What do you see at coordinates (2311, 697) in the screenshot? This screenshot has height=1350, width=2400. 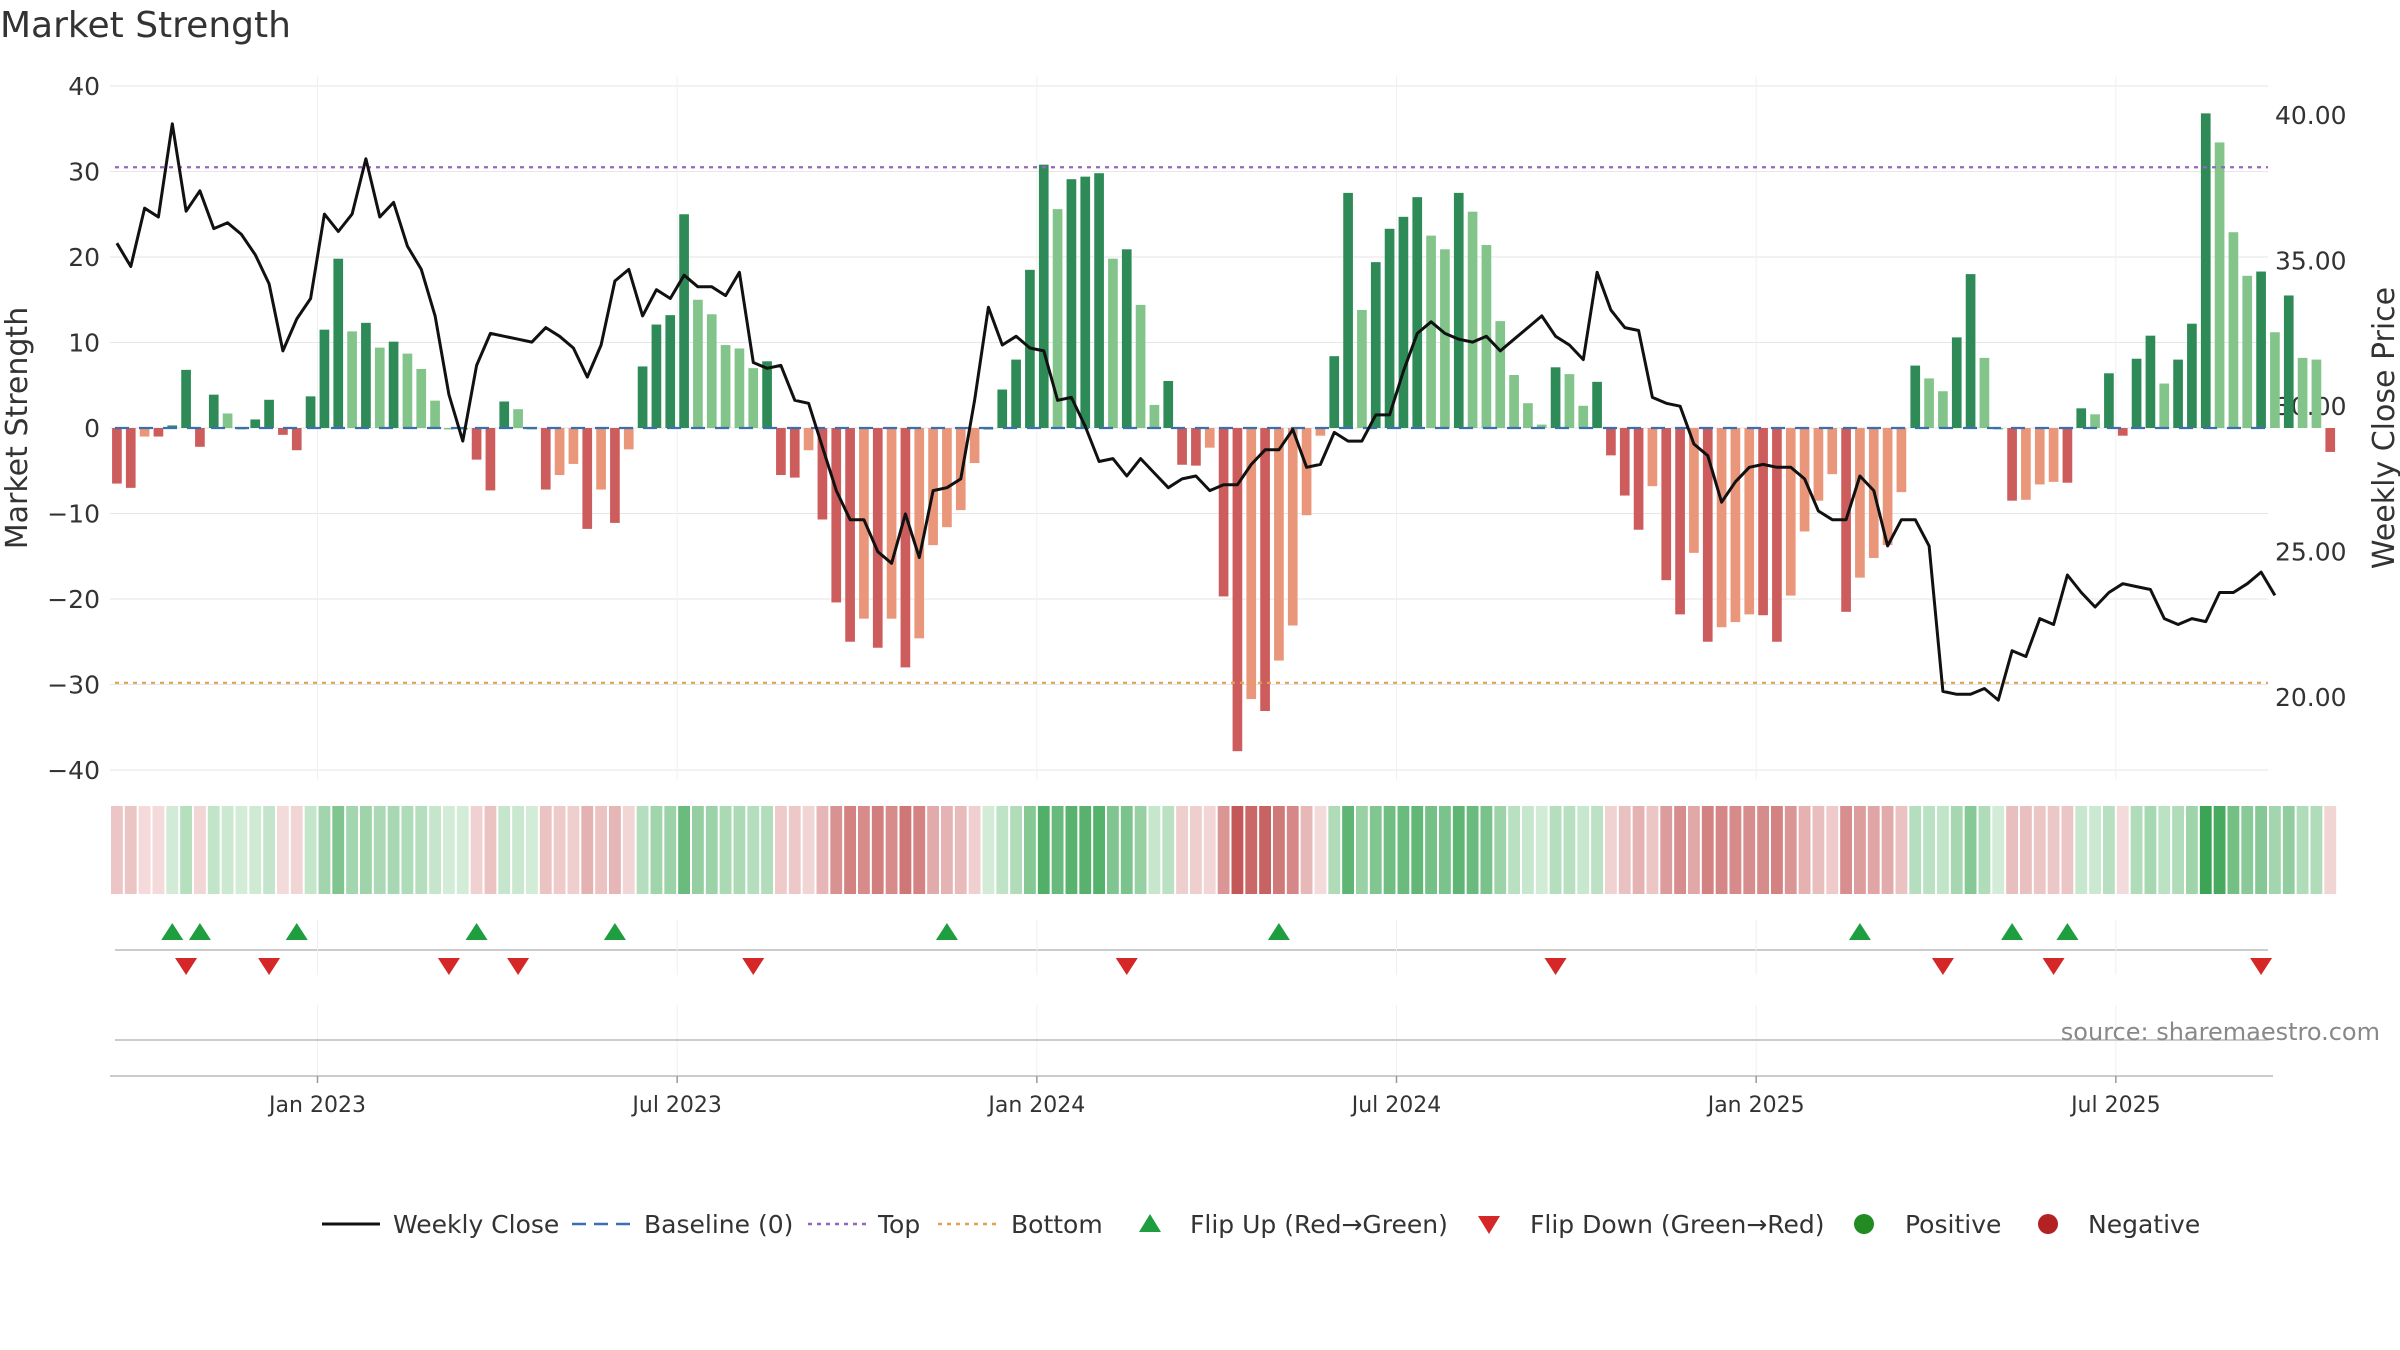 I see `right-tick-label: 20.00` at bounding box center [2311, 697].